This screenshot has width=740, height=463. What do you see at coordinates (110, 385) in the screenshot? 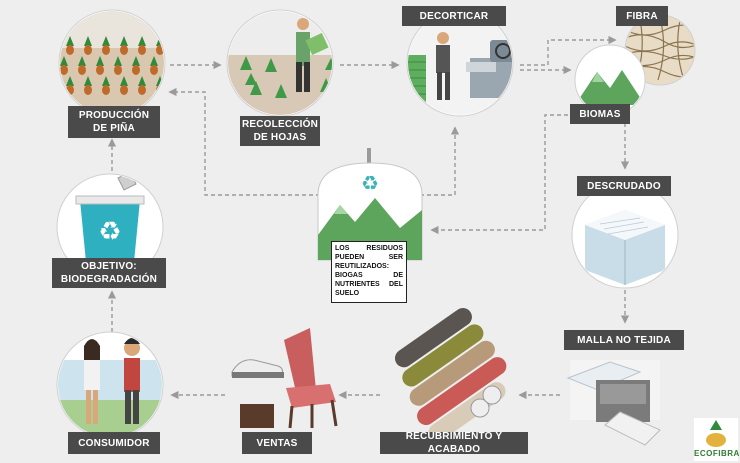
I see `couple-icon` at bounding box center [110, 385].